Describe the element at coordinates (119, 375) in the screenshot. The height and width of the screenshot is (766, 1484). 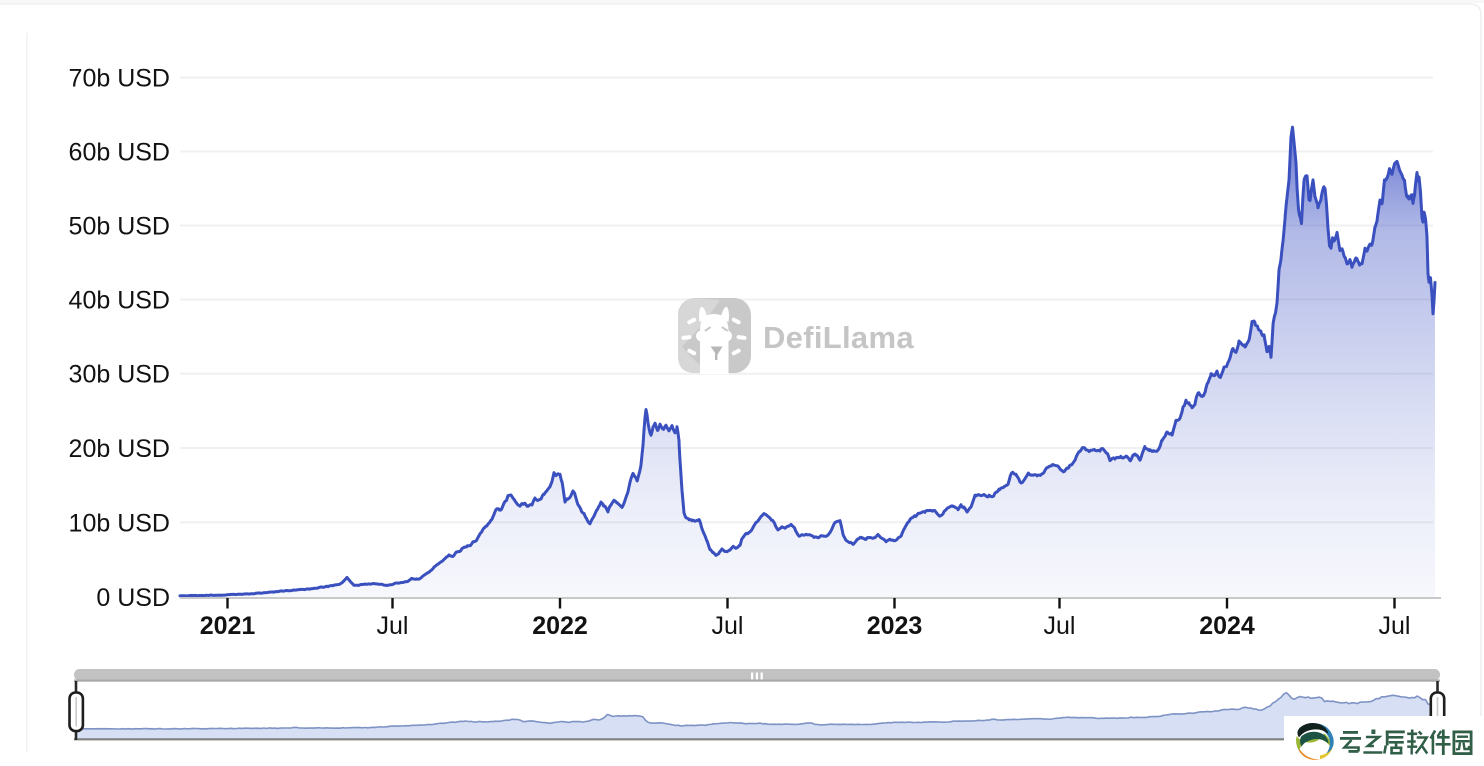
I see `svg-text: 30b USD` at that location.